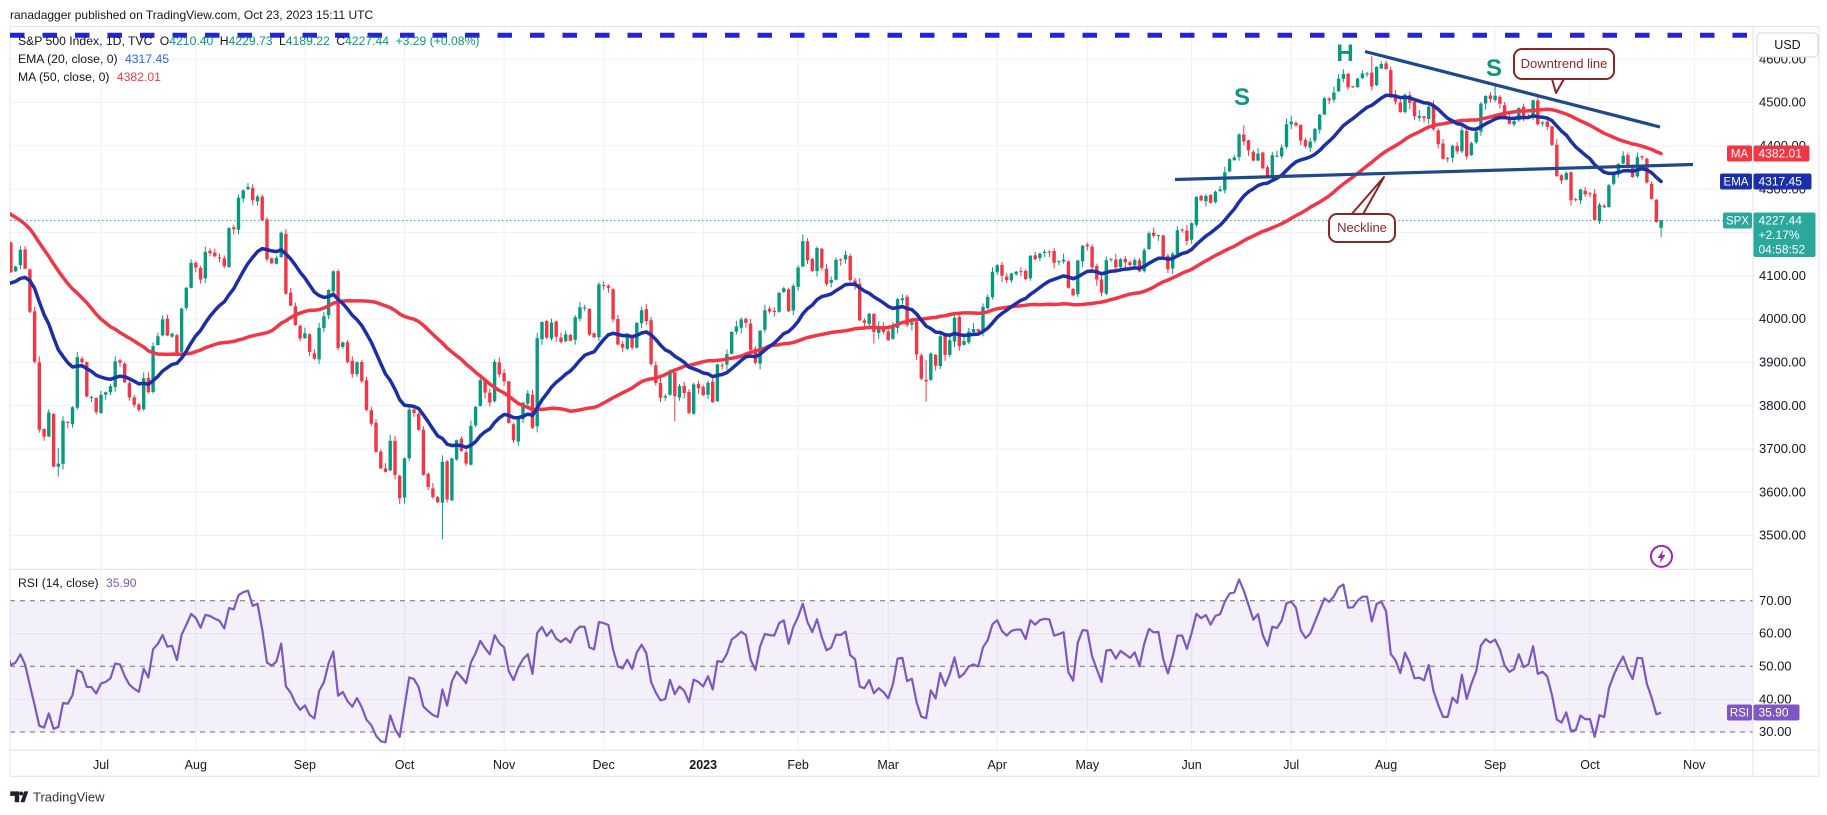  What do you see at coordinates (1775, 666) in the screenshot?
I see `svg-text: 50.00` at bounding box center [1775, 666].